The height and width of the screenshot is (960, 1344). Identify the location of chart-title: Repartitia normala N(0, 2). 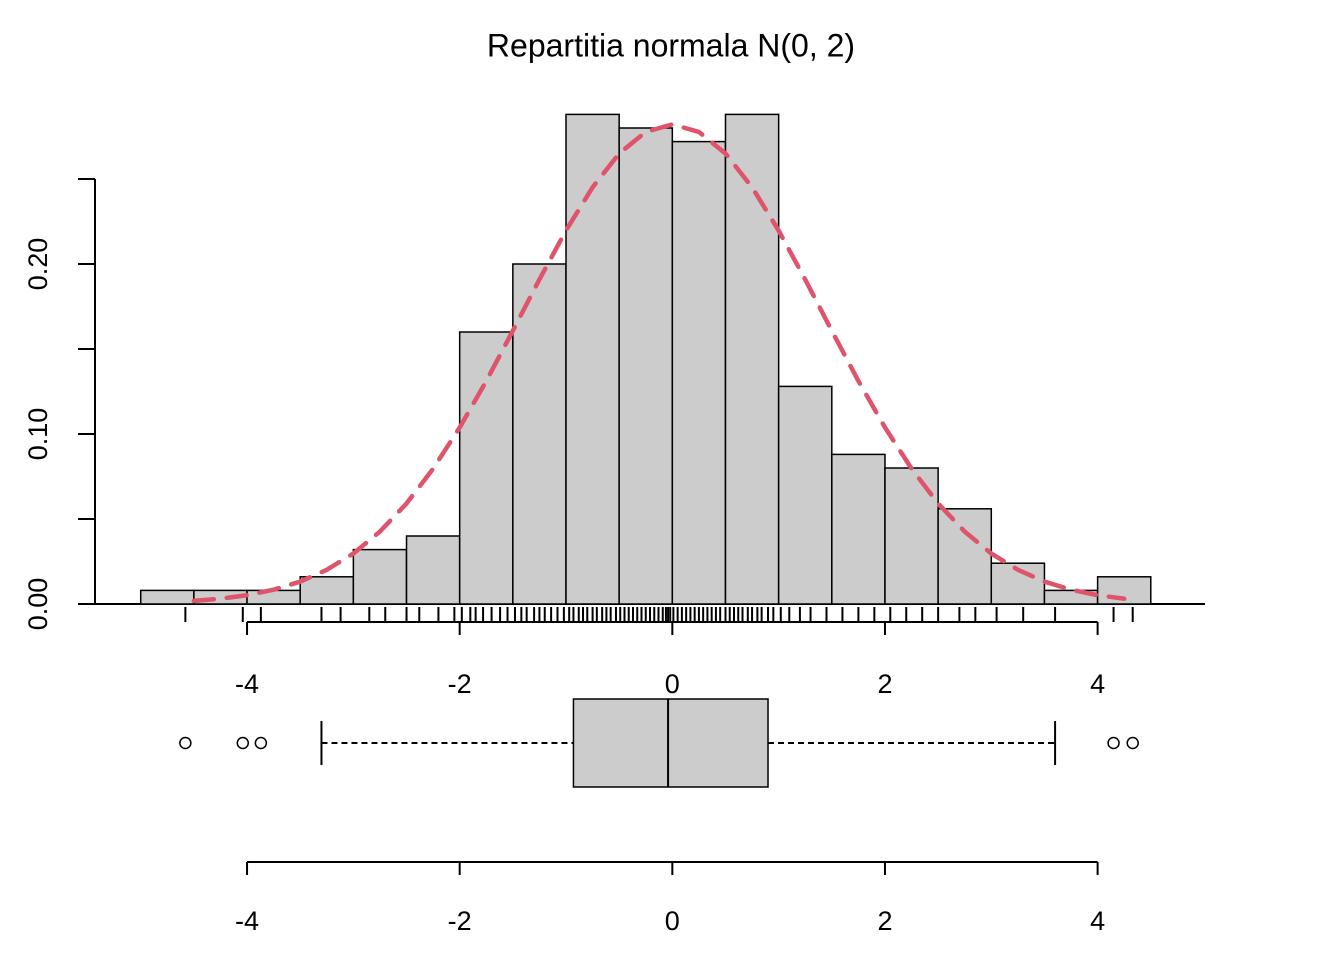
(671, 45).